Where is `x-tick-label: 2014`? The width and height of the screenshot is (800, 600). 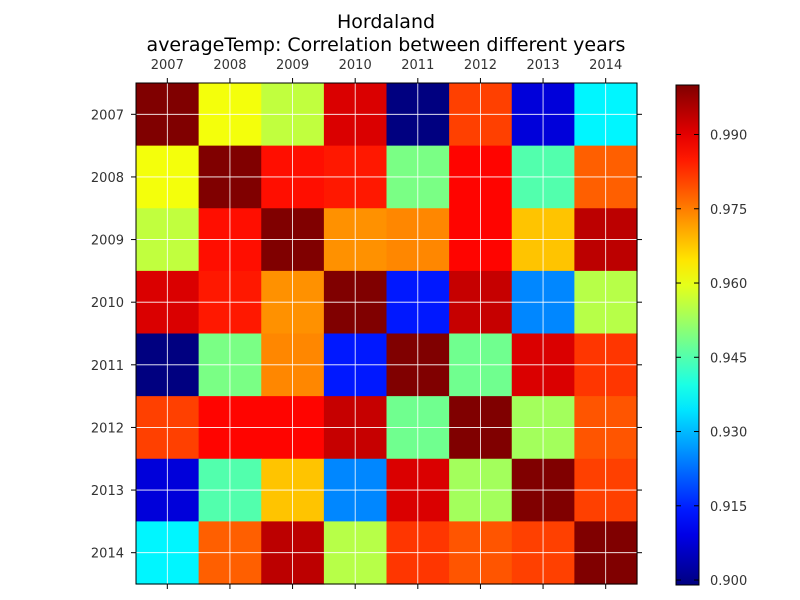
x-tick-label: 2014 is located at coordinates (605, 65).